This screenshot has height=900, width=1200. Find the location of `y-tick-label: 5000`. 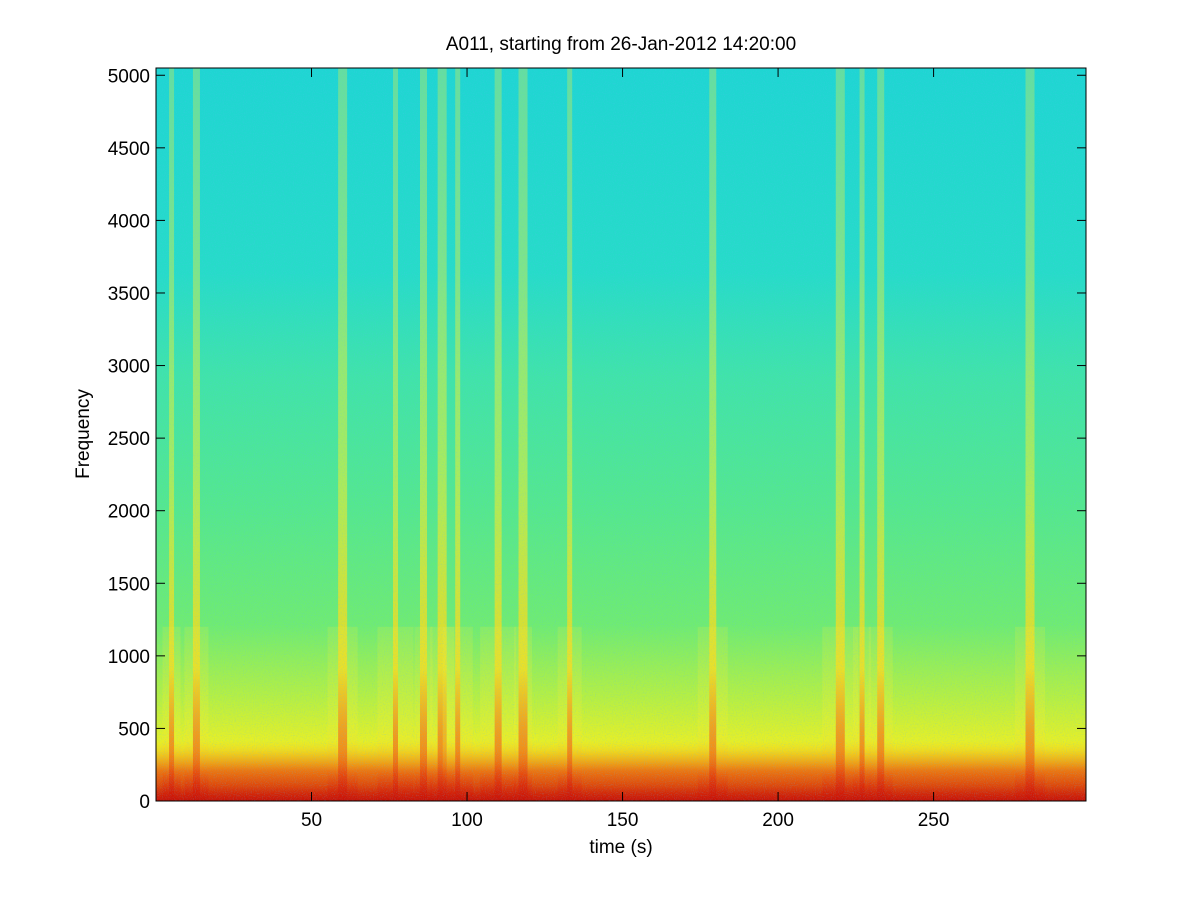

y-tick-label: 5000 is located at coordinates (129, 76).